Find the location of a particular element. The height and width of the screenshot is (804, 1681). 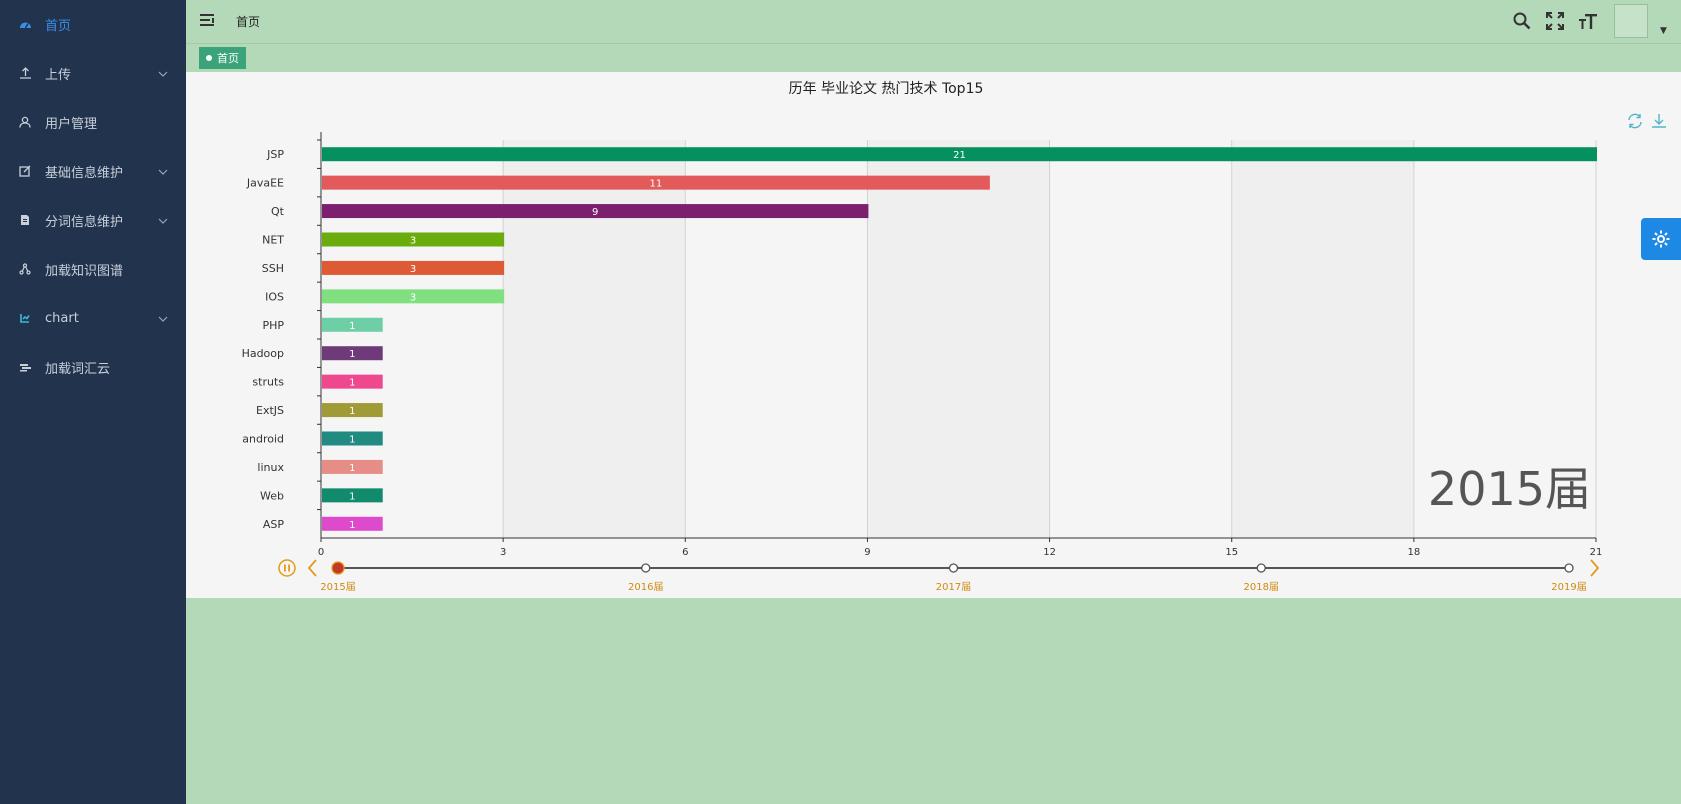

settings-gear-icon is located at coordinates (1661, 239).